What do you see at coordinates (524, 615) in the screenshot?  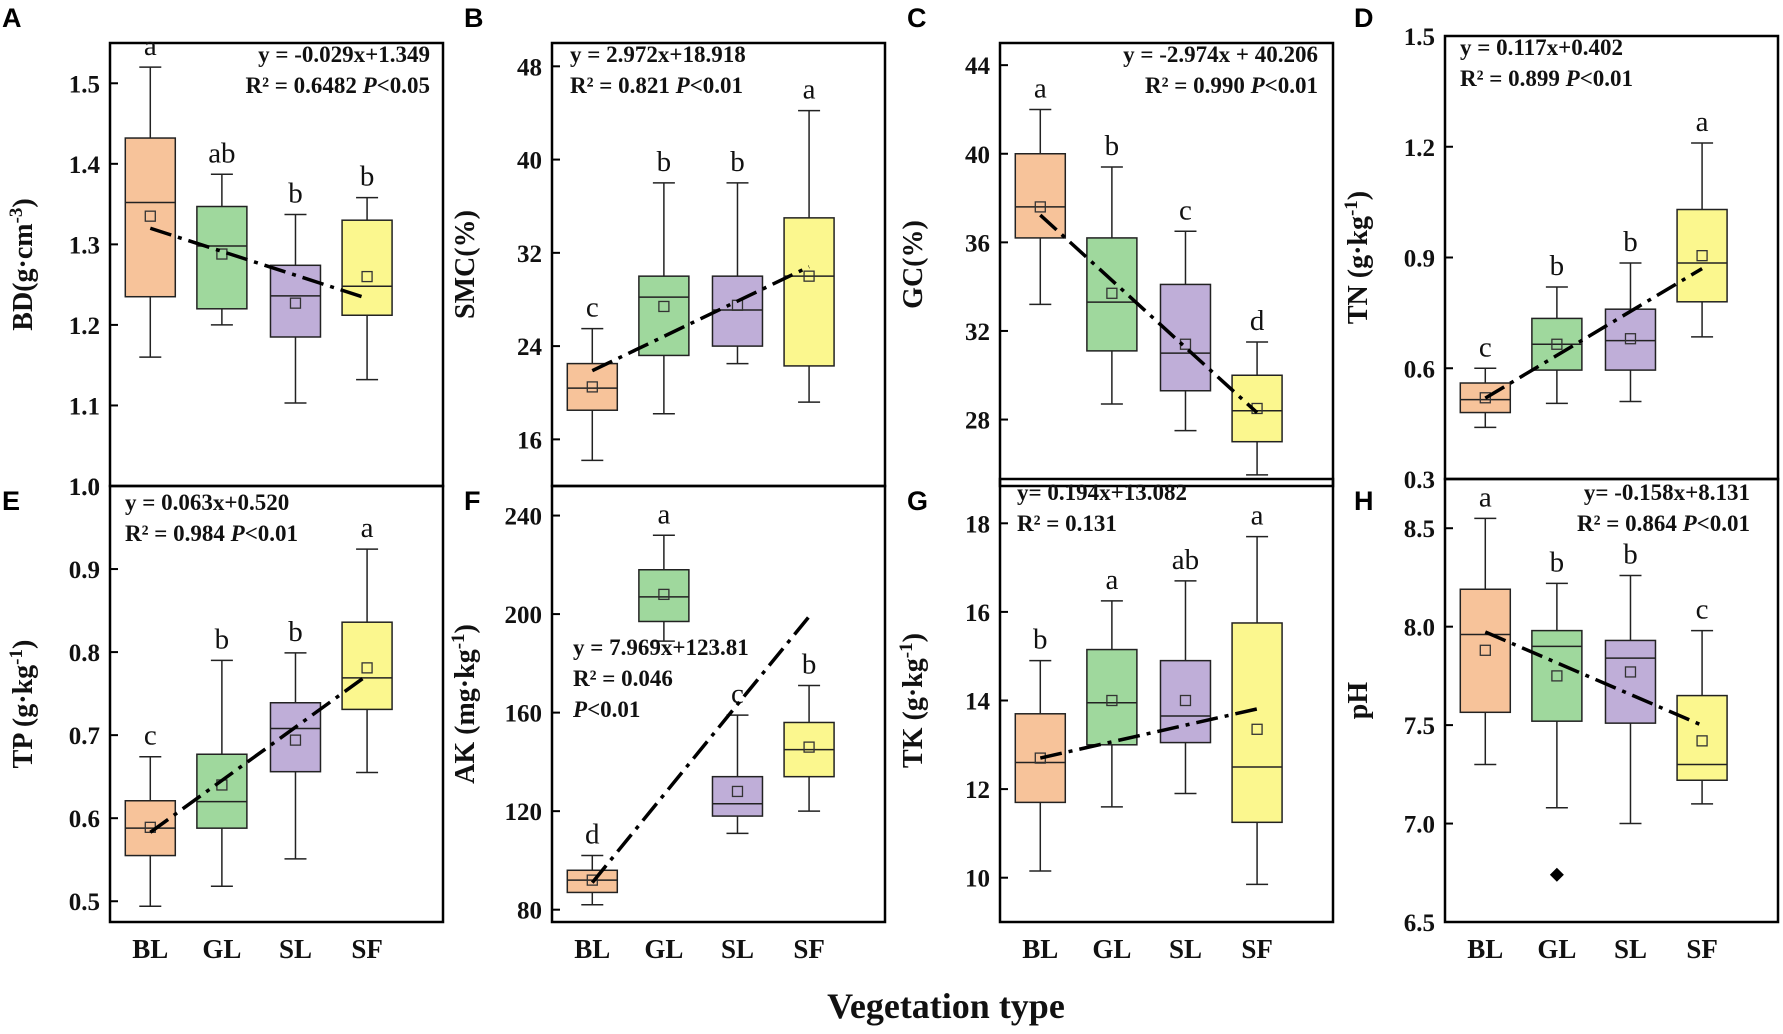 I see `y-tick-label: 200` at bounding box center [524, 615].